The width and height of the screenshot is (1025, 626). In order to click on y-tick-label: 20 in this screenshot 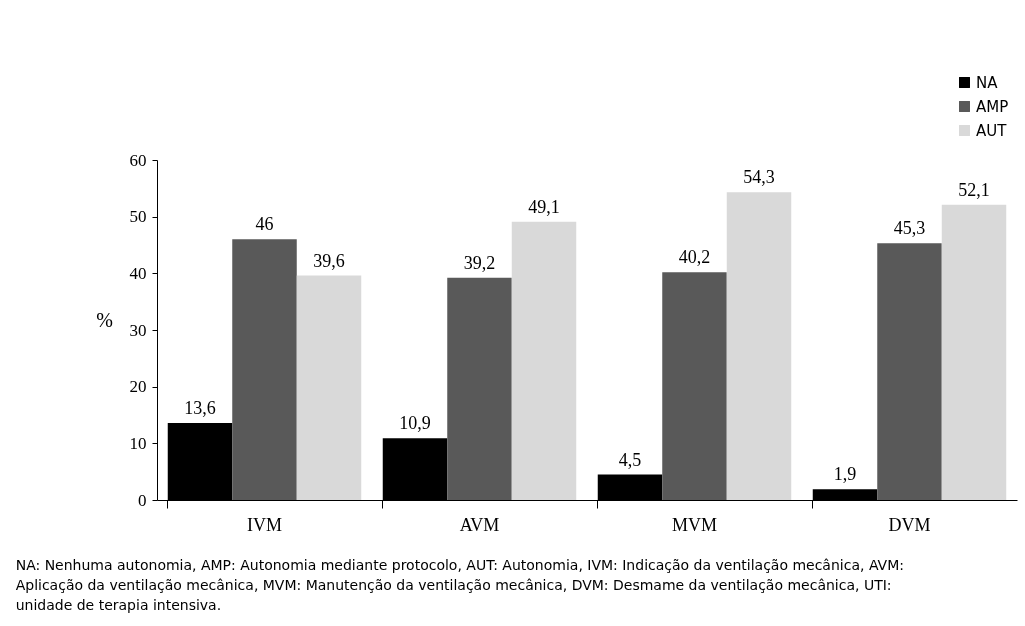, I will do `click(138, 387)`.